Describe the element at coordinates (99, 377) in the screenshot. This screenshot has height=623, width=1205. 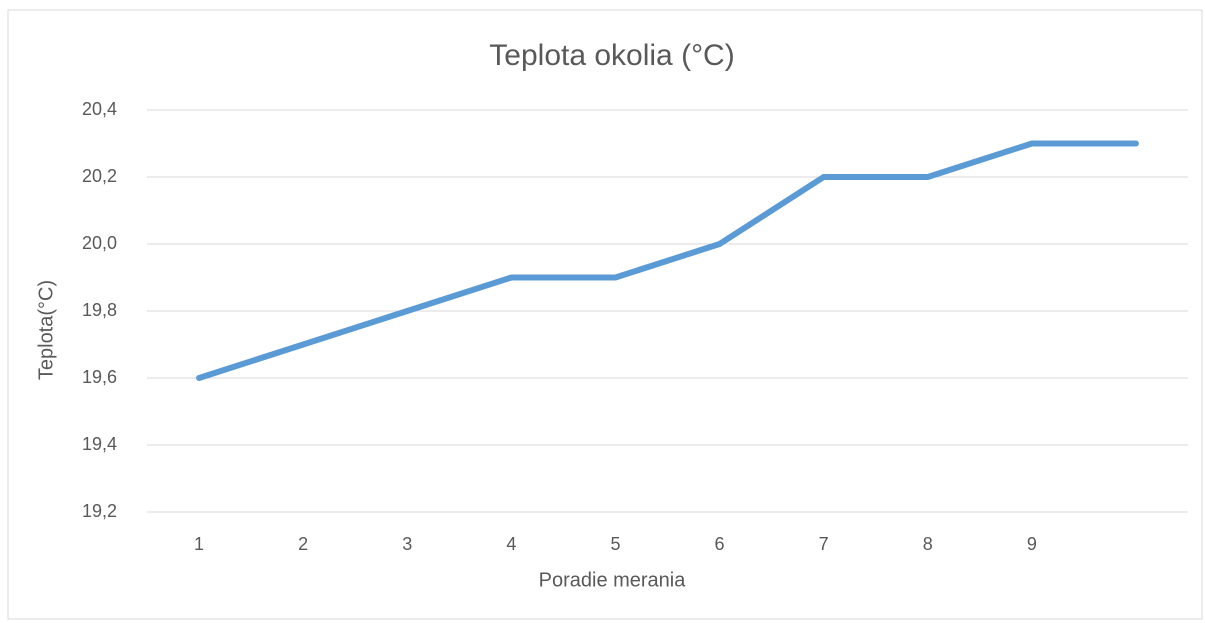
I see `y-tick-label: 19,6` at that location.